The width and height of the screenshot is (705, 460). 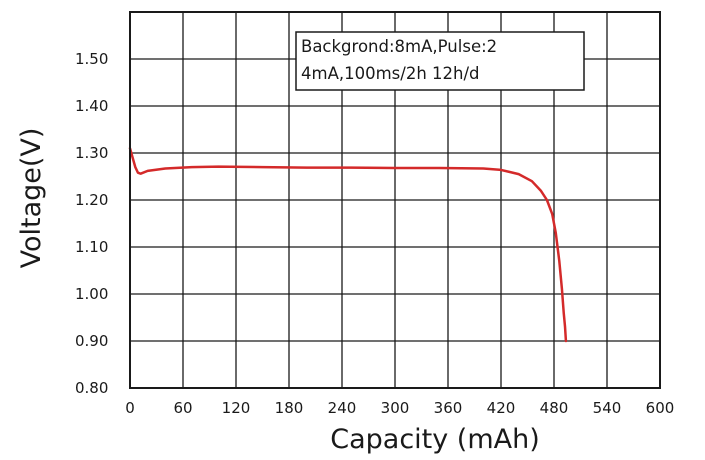 What do you see at coordinates (395, 408) in the screenshot?
I see `x-tick-label: 300` at bounding box center [395, 408].